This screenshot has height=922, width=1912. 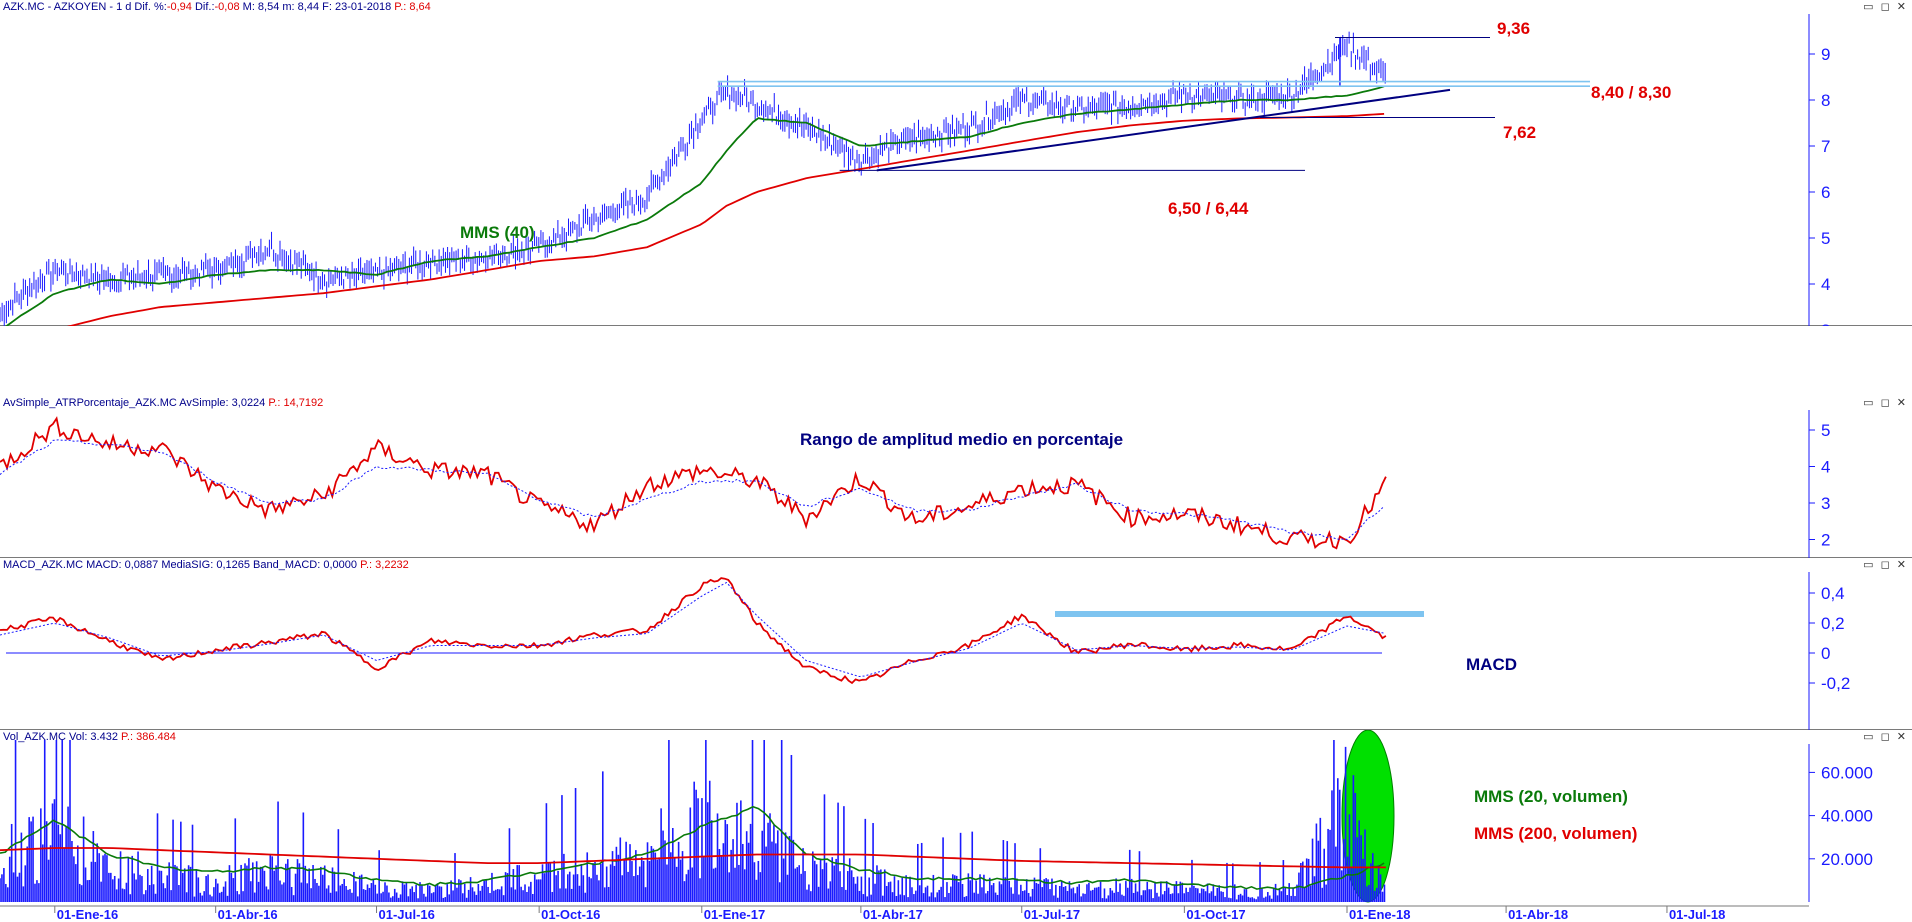 What do you see at coordinates (1825, 503) in the screenshot?
I see `atr-tick-label: 3` at bounding box center [1825, 503].